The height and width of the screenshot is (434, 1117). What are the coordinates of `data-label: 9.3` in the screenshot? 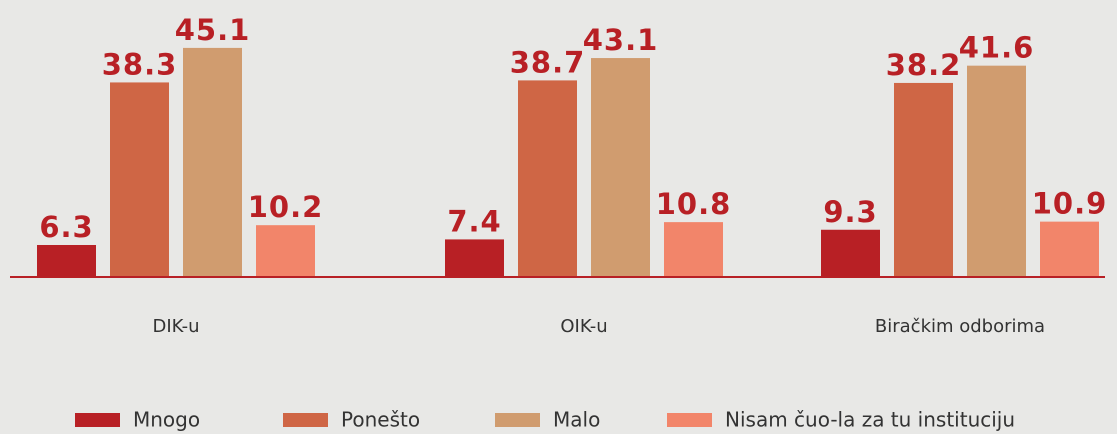 It's located at (850, 212).